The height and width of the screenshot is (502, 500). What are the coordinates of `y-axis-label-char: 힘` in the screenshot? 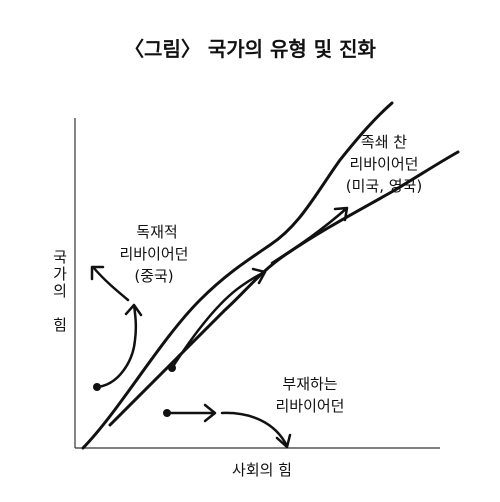 It's located at (60, 325).